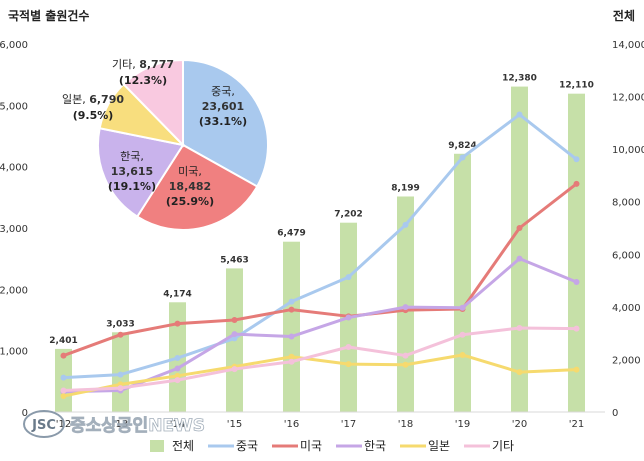 The height and width of the screenshot is (461, 644). What do you see at coordinates (156, 64) in the screenshot?
I see `pie-slice-value: 8,777` at bounding box center [156, 64].